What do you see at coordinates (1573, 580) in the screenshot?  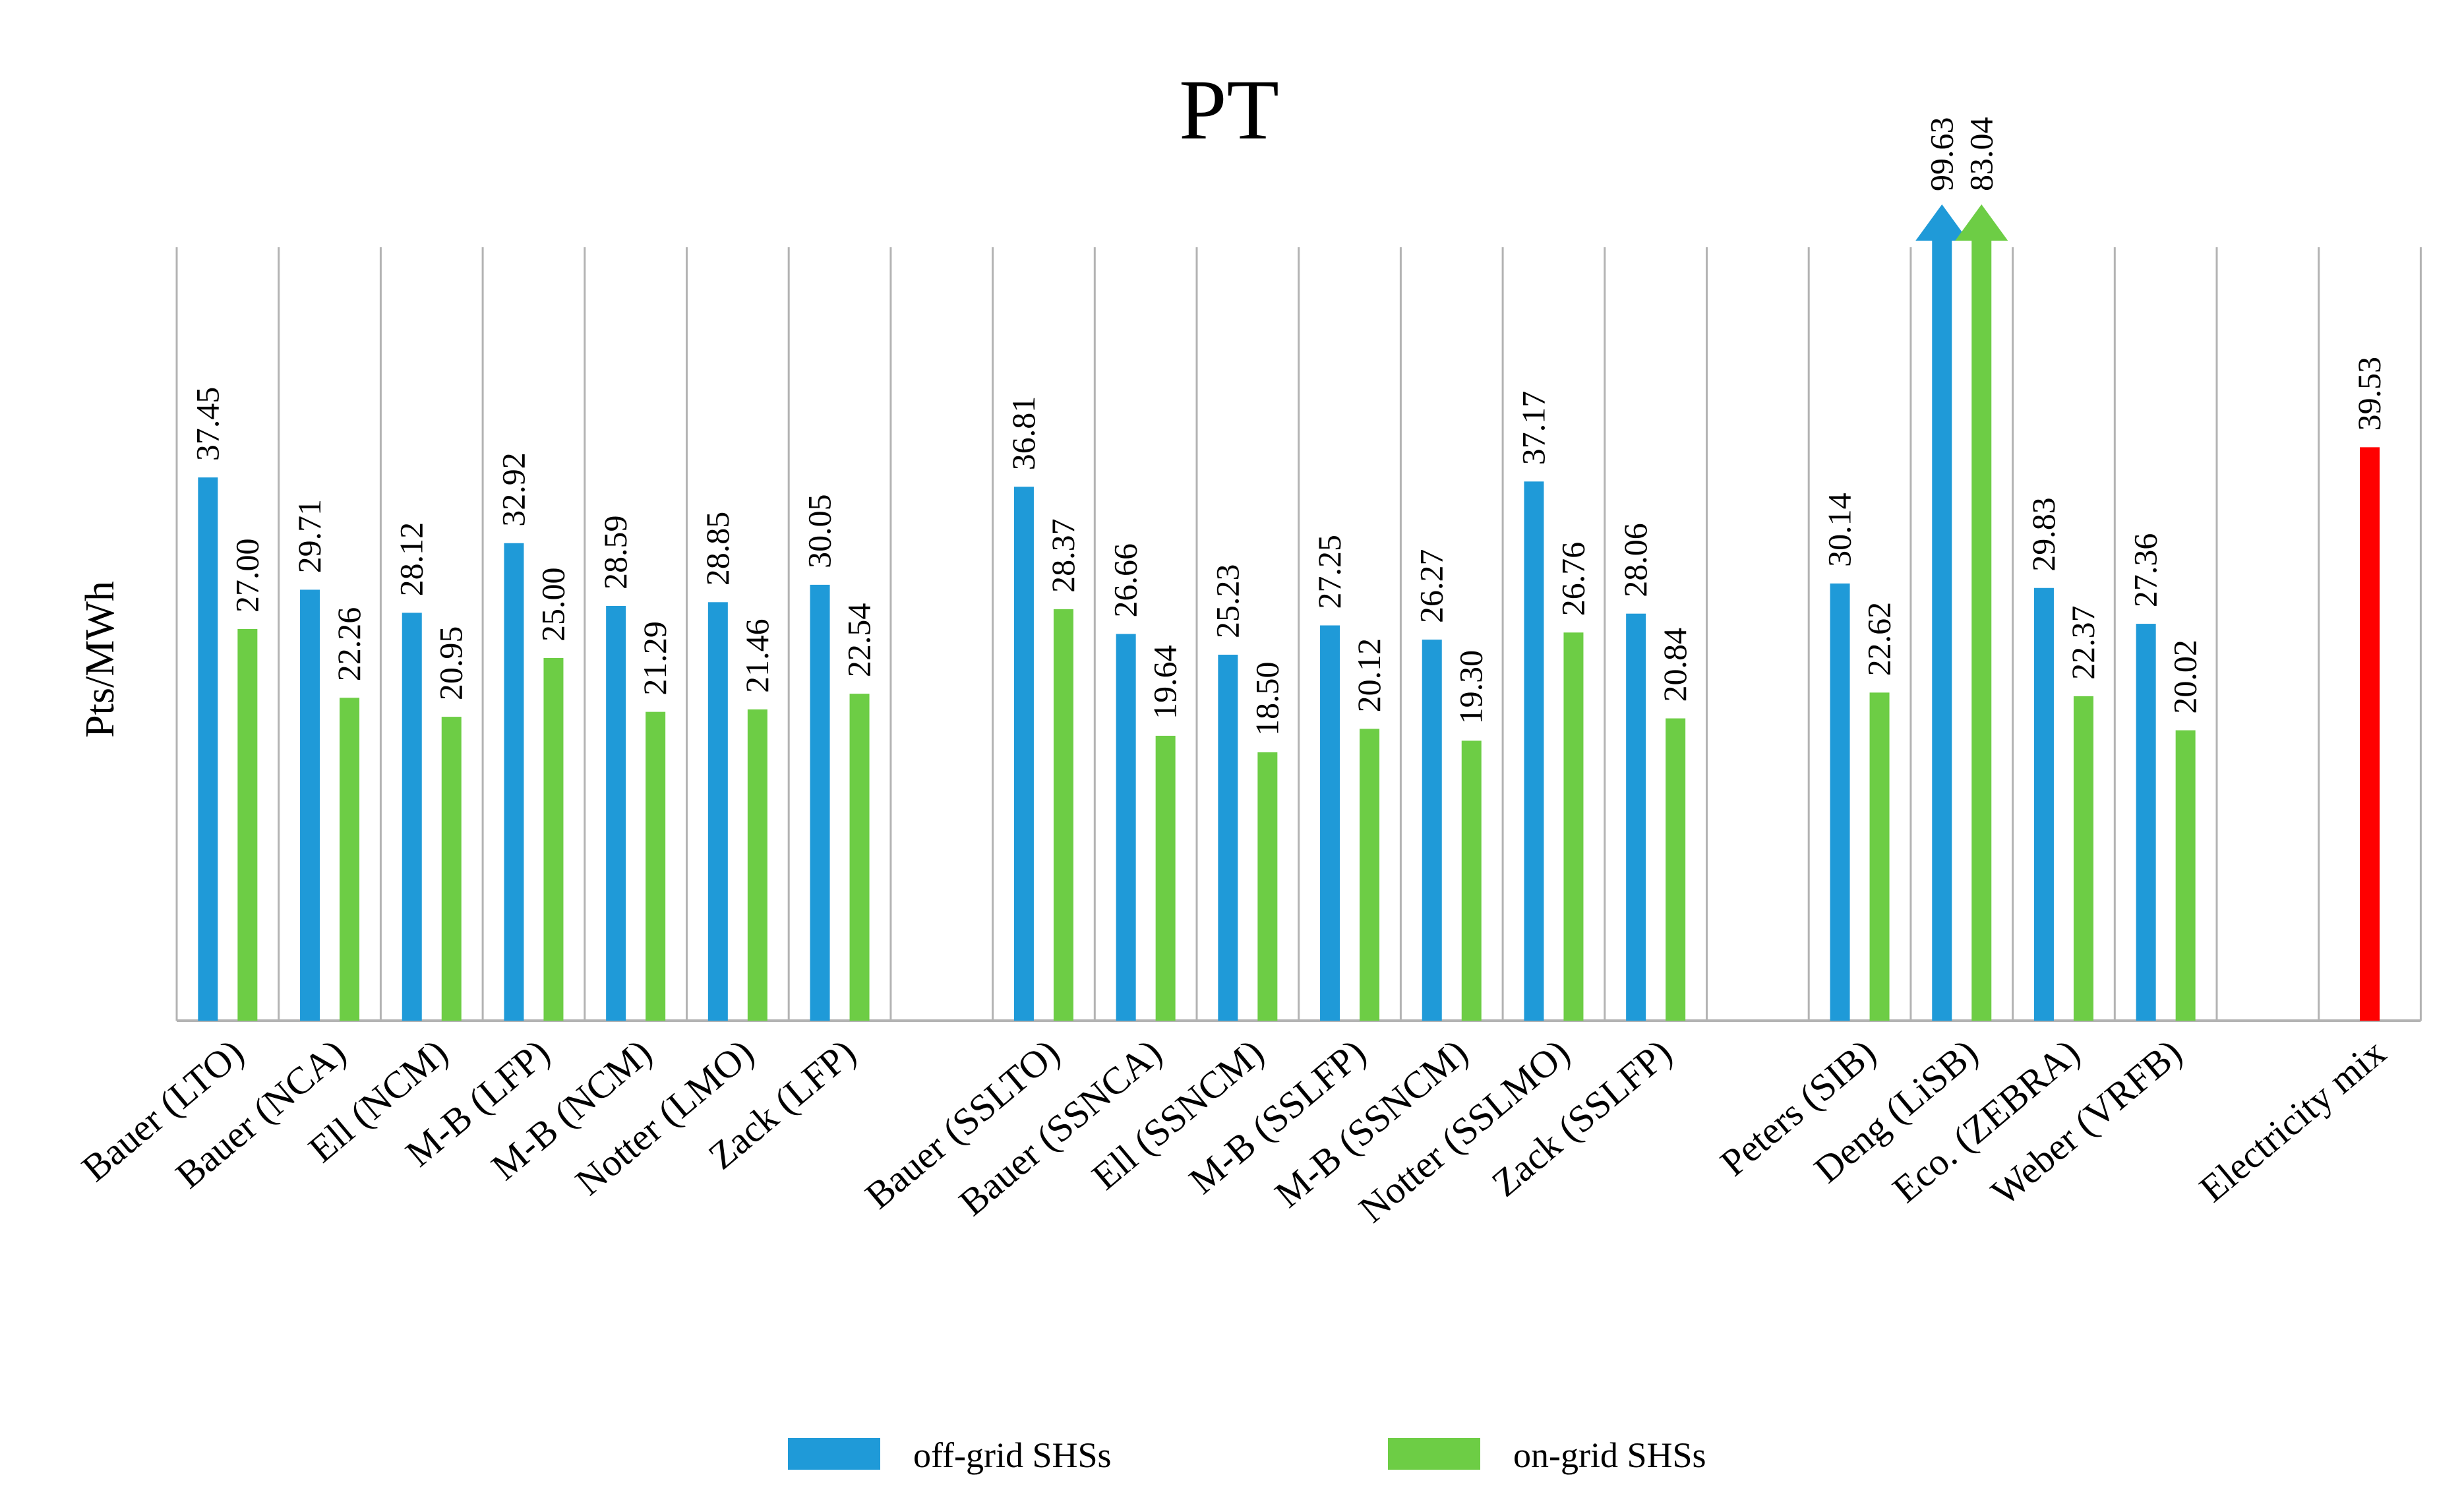 I see `data-label: 26.76` at bounding box center [1573, 580].